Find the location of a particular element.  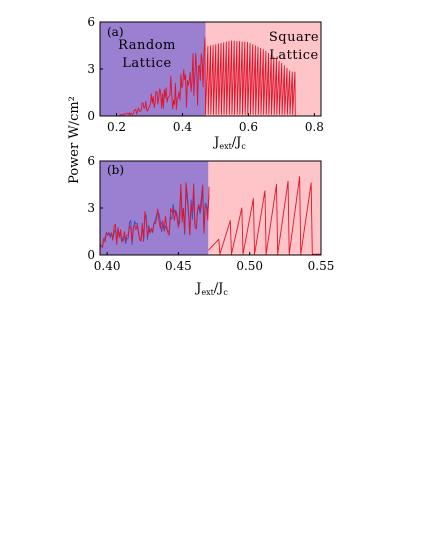

x-tick-label: 0.2 is located at coordinates (116, 127).